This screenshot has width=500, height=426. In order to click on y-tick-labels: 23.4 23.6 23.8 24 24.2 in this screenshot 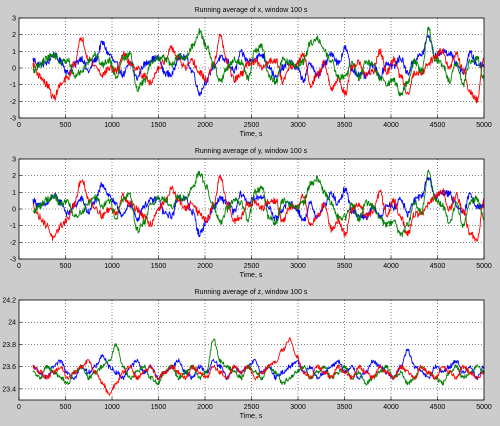, I will do `click(9, 346)`.